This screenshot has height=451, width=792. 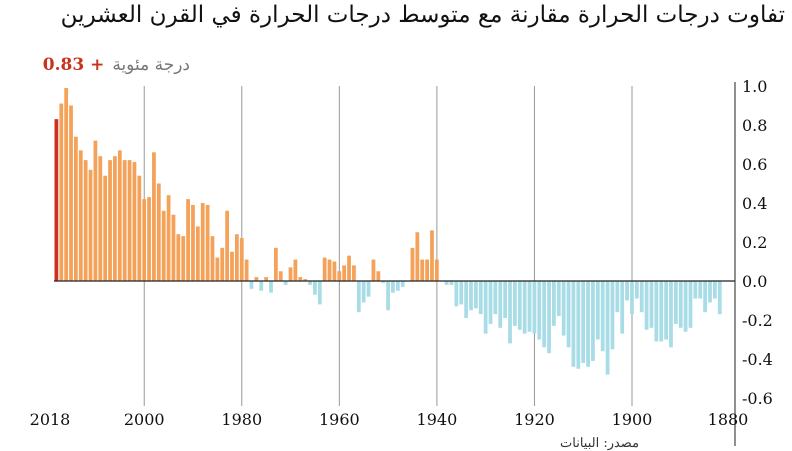 What do you see at coordinates (163, 245) in the screenshot?
I see `bar-1996` at bounding box center [163, 245].